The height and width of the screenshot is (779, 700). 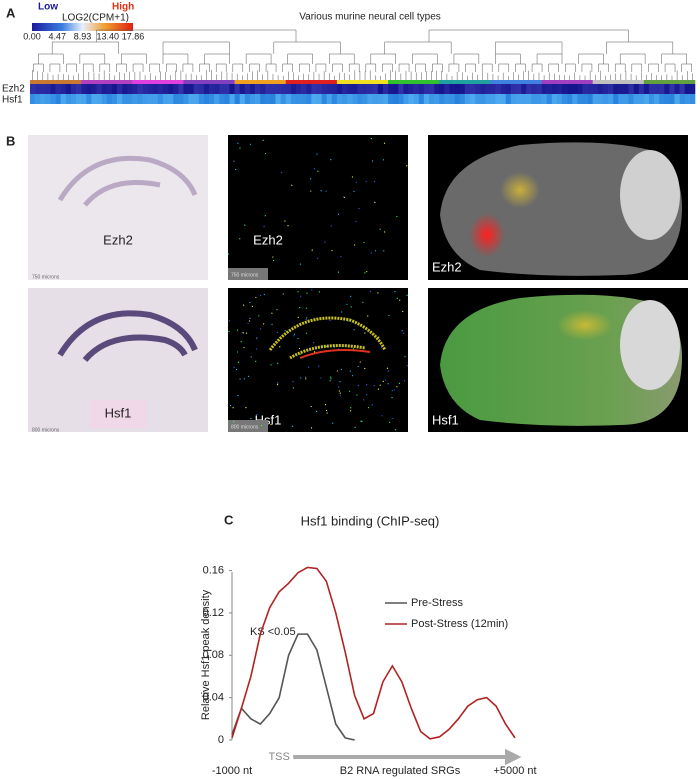 I want to click on colorbar-label: 4.47, so click(x=57, y=36).